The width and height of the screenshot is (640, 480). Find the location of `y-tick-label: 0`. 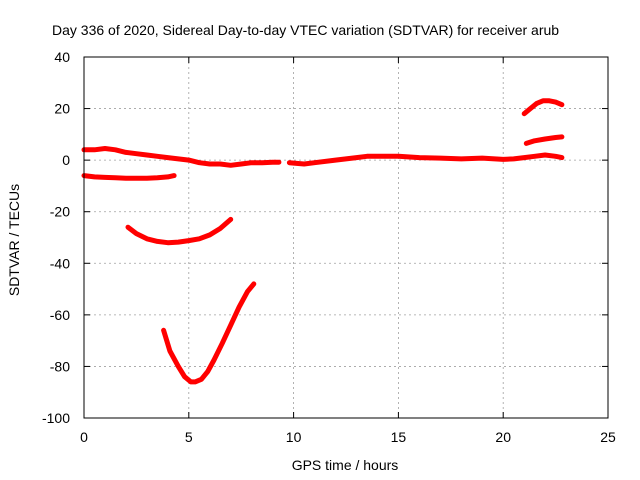

y-tick-label: 0 is located at coordinates (66, 160).